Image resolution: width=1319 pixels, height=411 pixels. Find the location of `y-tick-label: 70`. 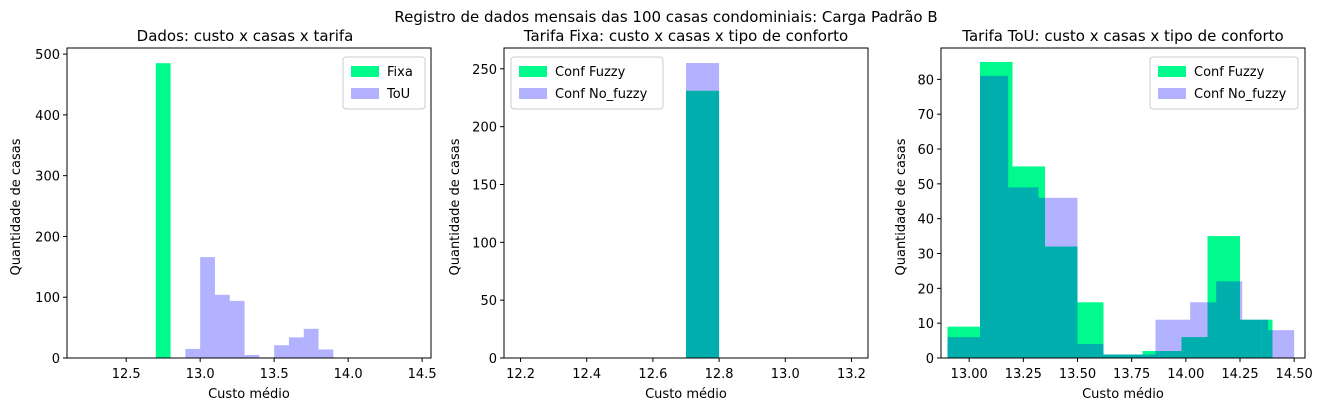

y-tick-label: 70 is located at coordinates (925, 115).